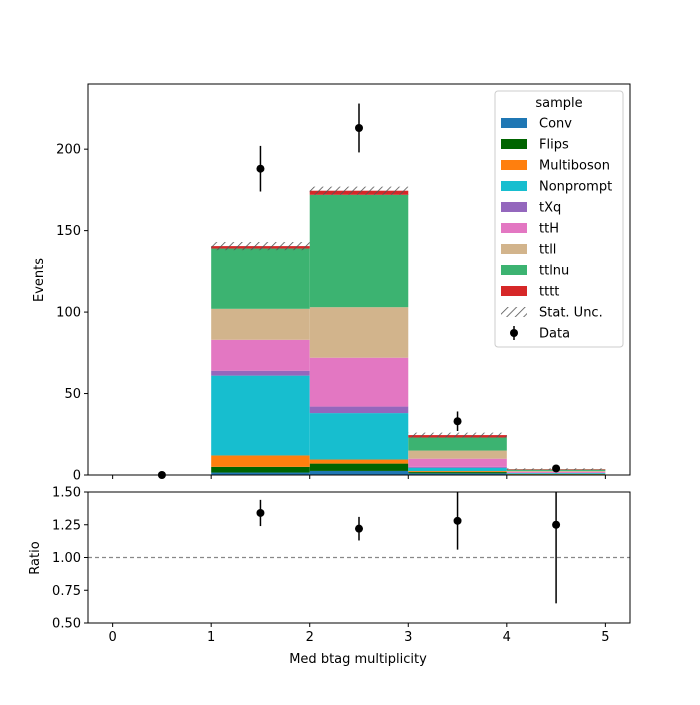 The width and height of the screenshot is (700, 705). What do you see at coordinates (310, 637) in the screenshot?
I see `x-tick-label: 2` at bounding box center [310, 637].